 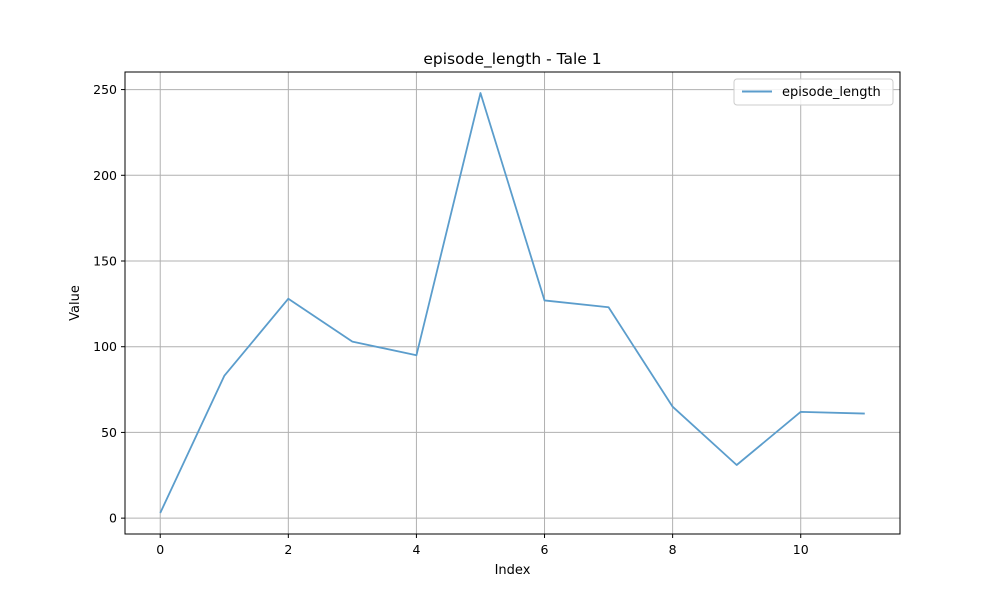 What do you see at coordinates (545, 549) in the screenshot?
I see `x-tick-label: 6` at bounding box center [545, 549].